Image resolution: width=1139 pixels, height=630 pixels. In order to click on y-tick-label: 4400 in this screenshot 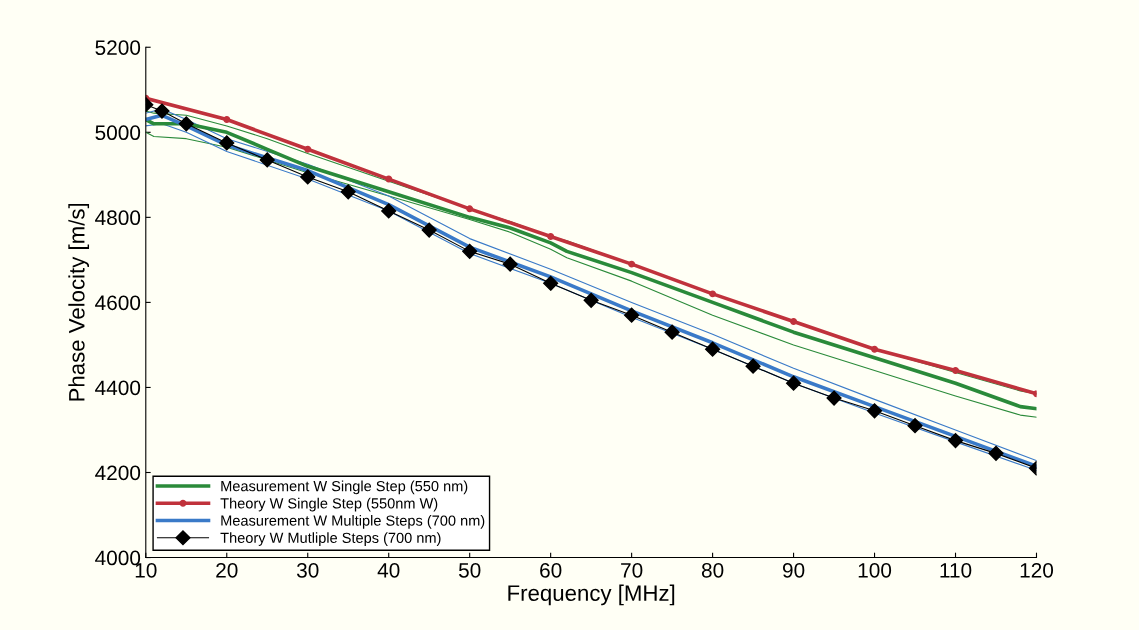, I will do `click(118, 388)`.